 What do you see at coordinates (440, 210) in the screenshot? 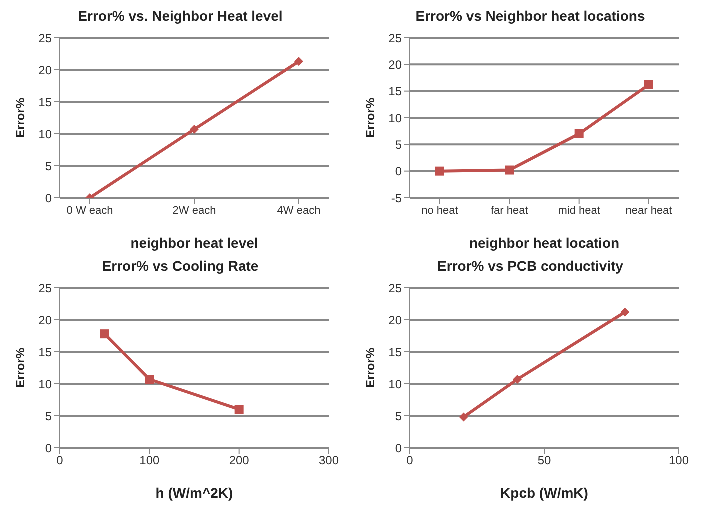
I see `x-tick-label: no heat` at bounding box center [440, 210].